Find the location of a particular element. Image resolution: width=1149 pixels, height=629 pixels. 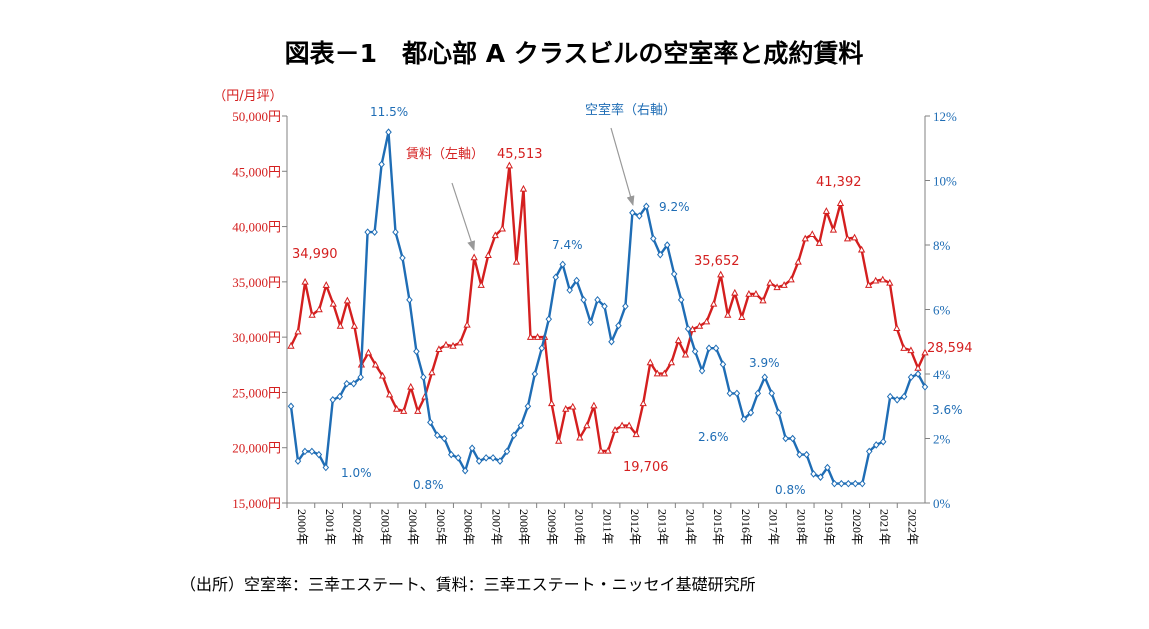

vacancy-data-label: 3.6% is located at coordinates (947, 410).